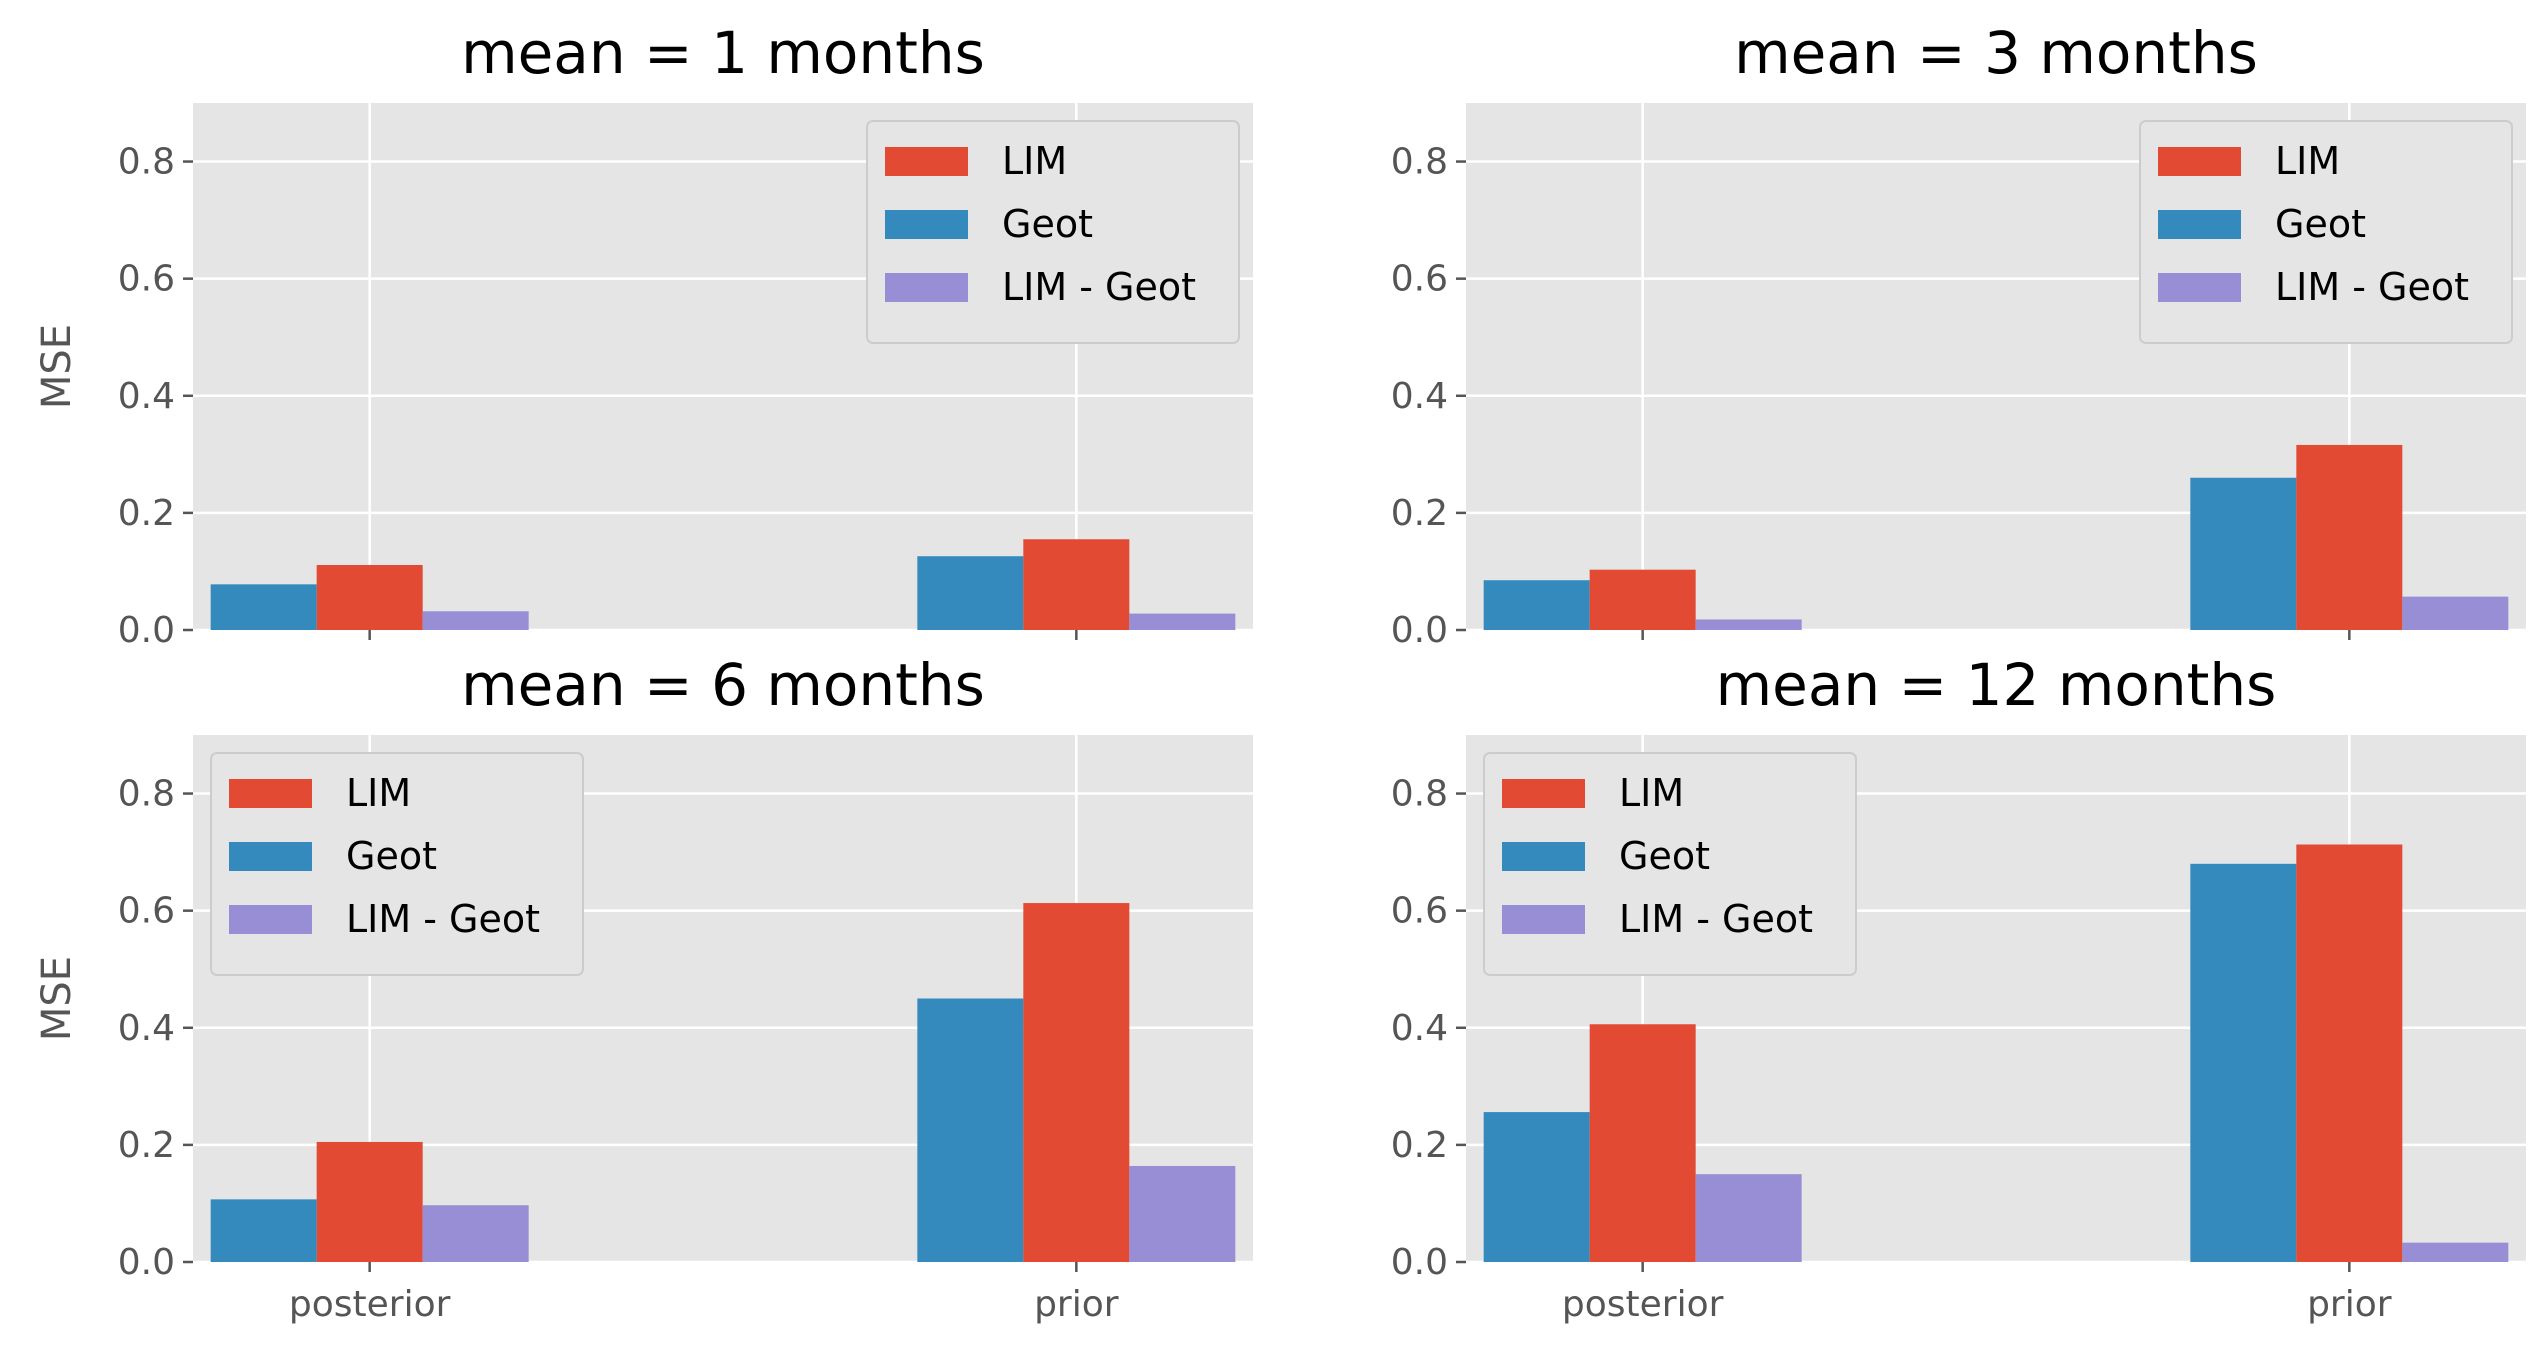 This screenshot has height=1357, width=2545. I want to click on subplot-title: mean = 1 months, so click(723, 53).